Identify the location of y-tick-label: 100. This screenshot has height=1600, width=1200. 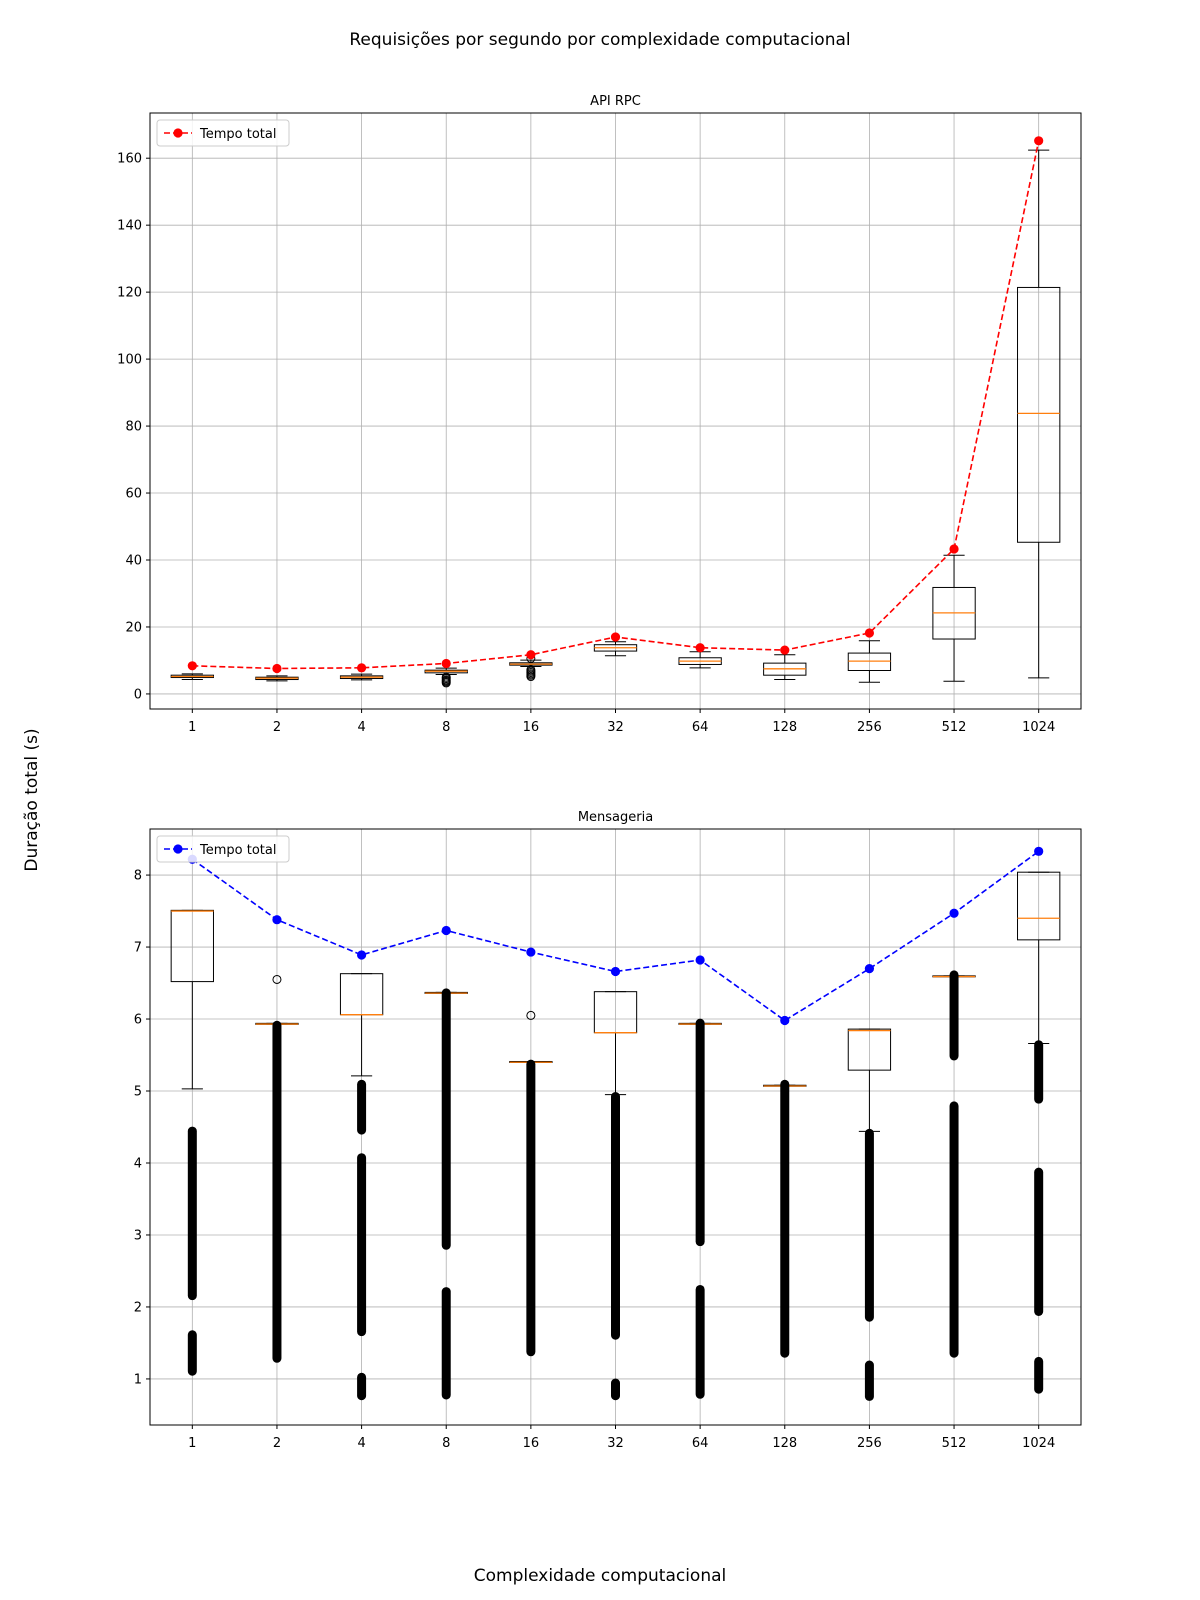
(129, 360).